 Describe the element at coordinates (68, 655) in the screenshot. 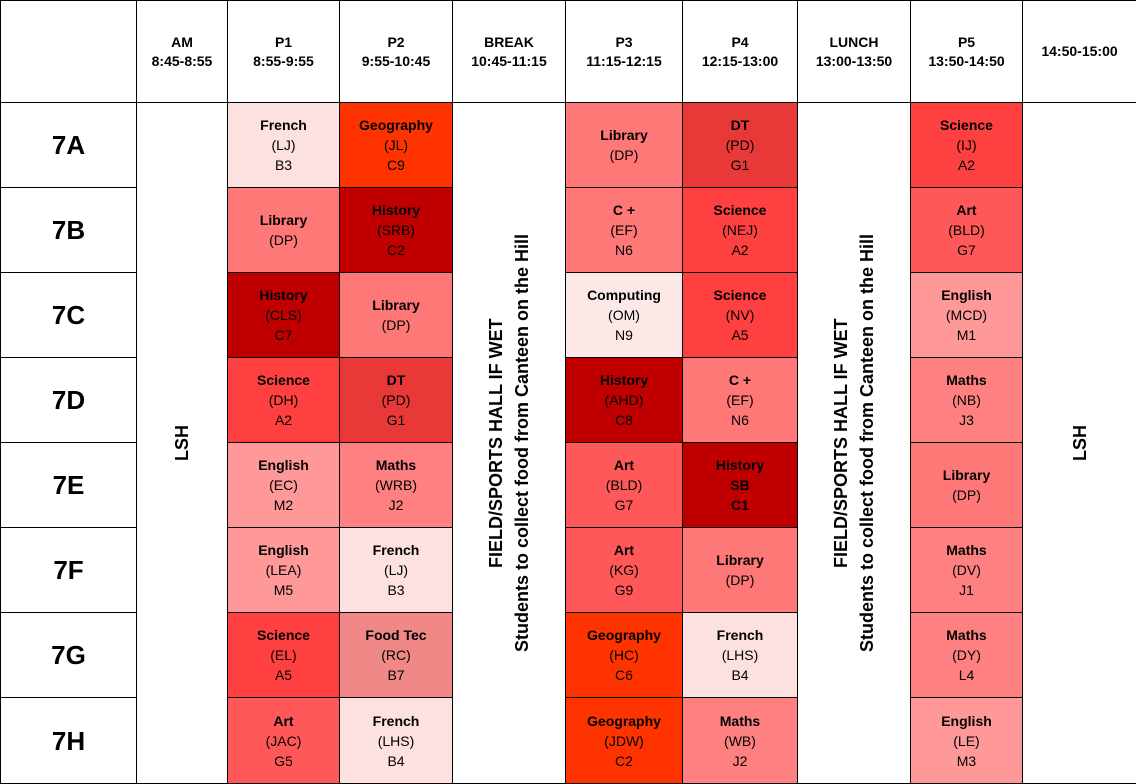

I see `row-label: 7G` at that location.